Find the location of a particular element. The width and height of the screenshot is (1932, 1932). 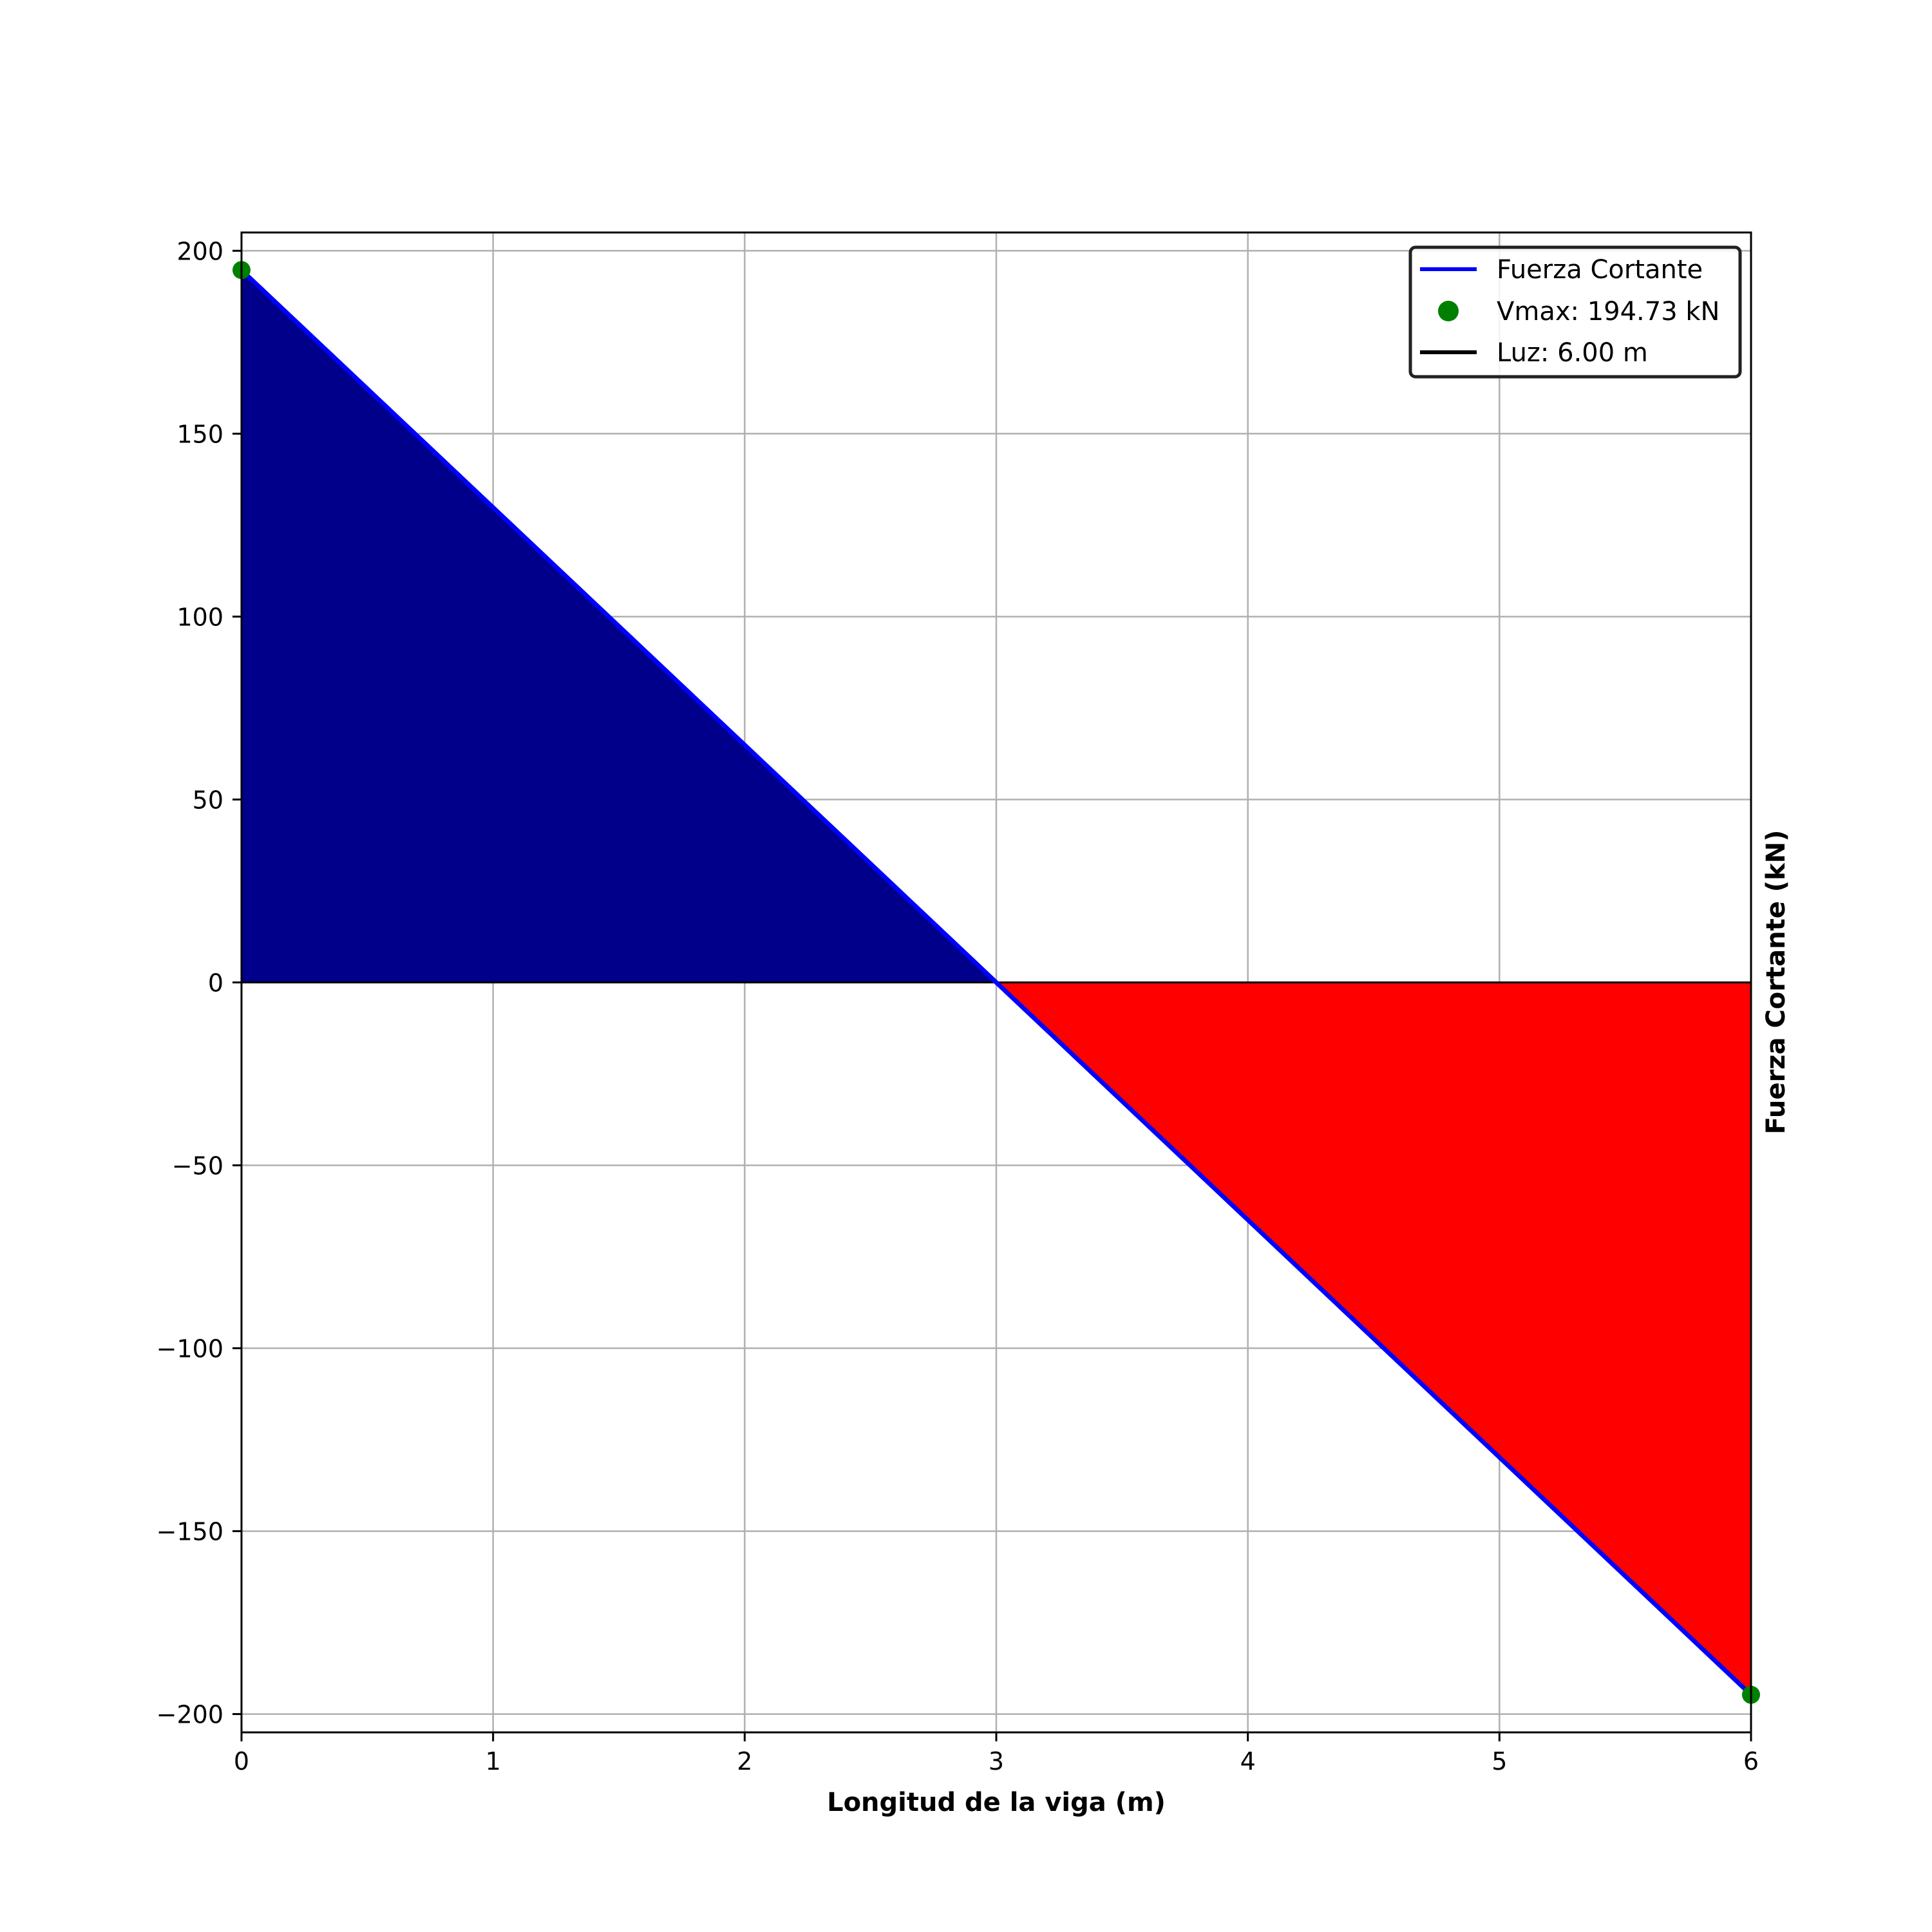

x-tick-label: 4 is located at coordinates (1248, 1762).